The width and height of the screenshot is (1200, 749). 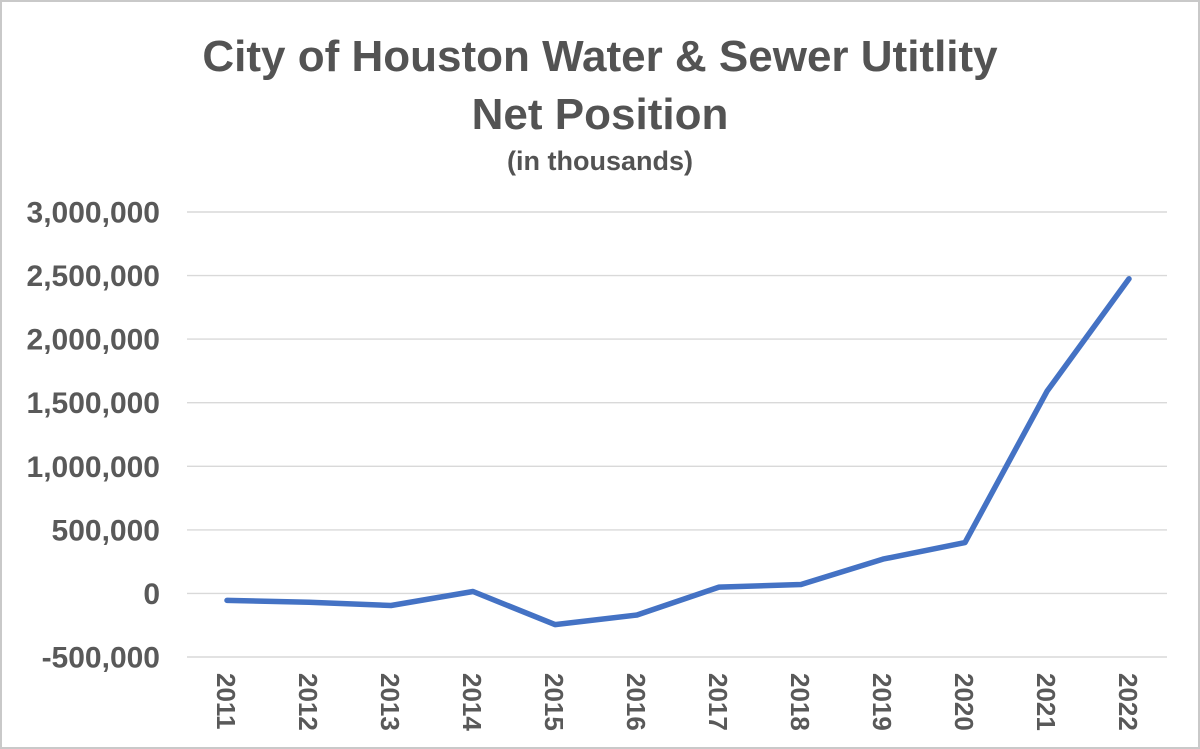 I want to click on y-axis-tick-label: 0, so click(x=151, y=594).